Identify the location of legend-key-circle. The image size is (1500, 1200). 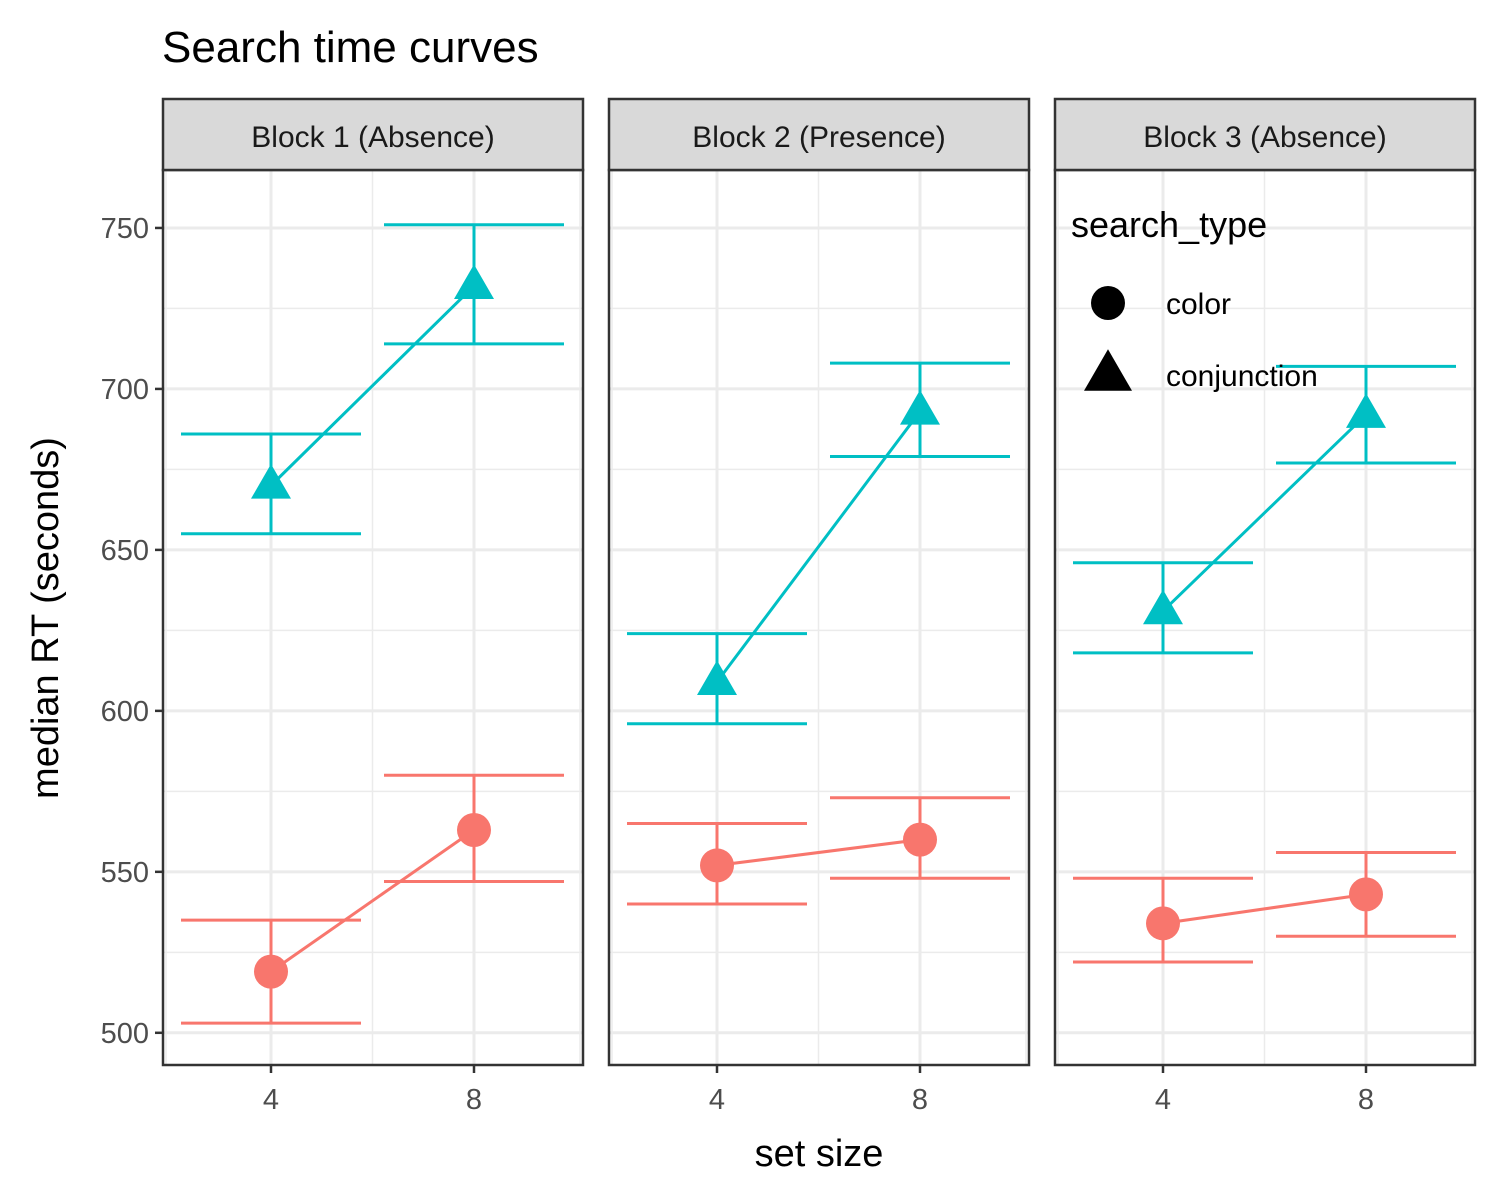
(1108, 303).